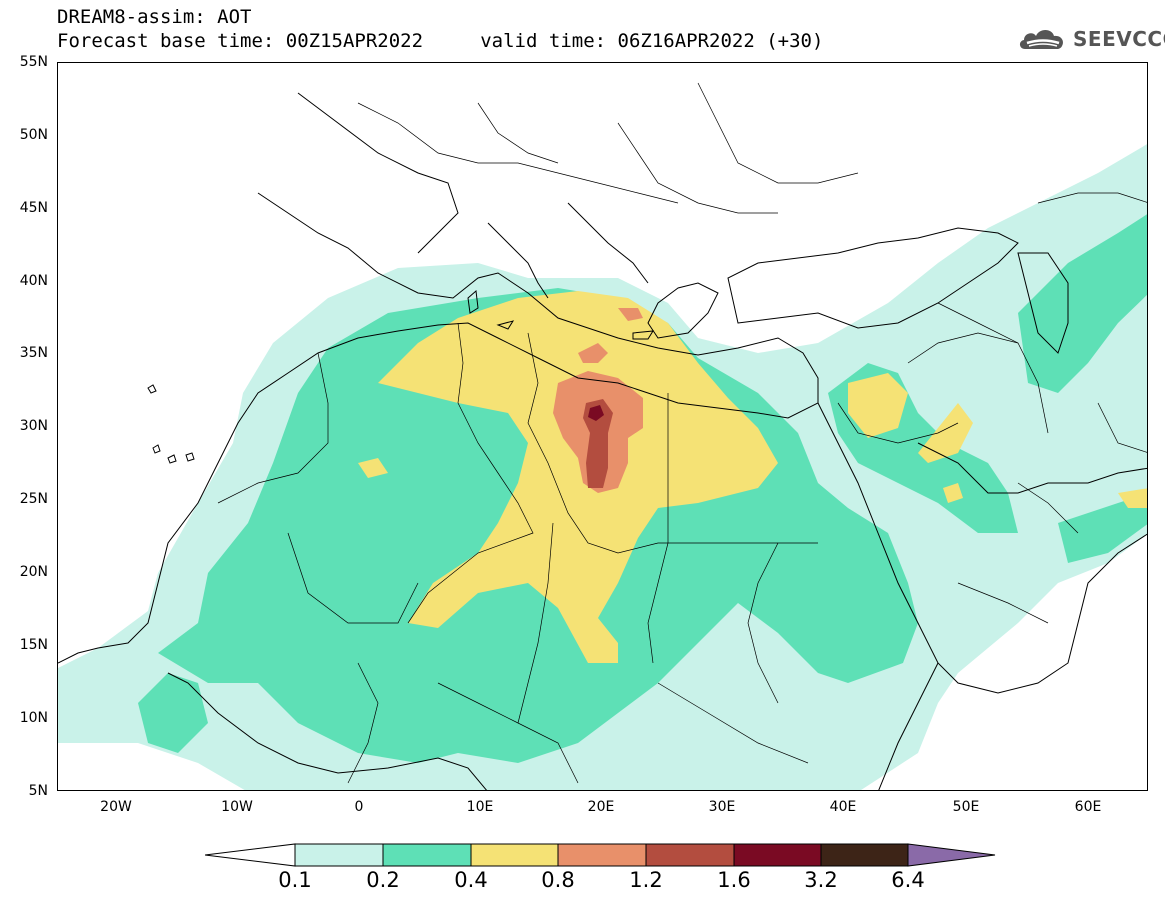 This screenshot has height=905, width=1165. I want to click on chart-title: DREAM8-assim: AOT, so click(154, 17).